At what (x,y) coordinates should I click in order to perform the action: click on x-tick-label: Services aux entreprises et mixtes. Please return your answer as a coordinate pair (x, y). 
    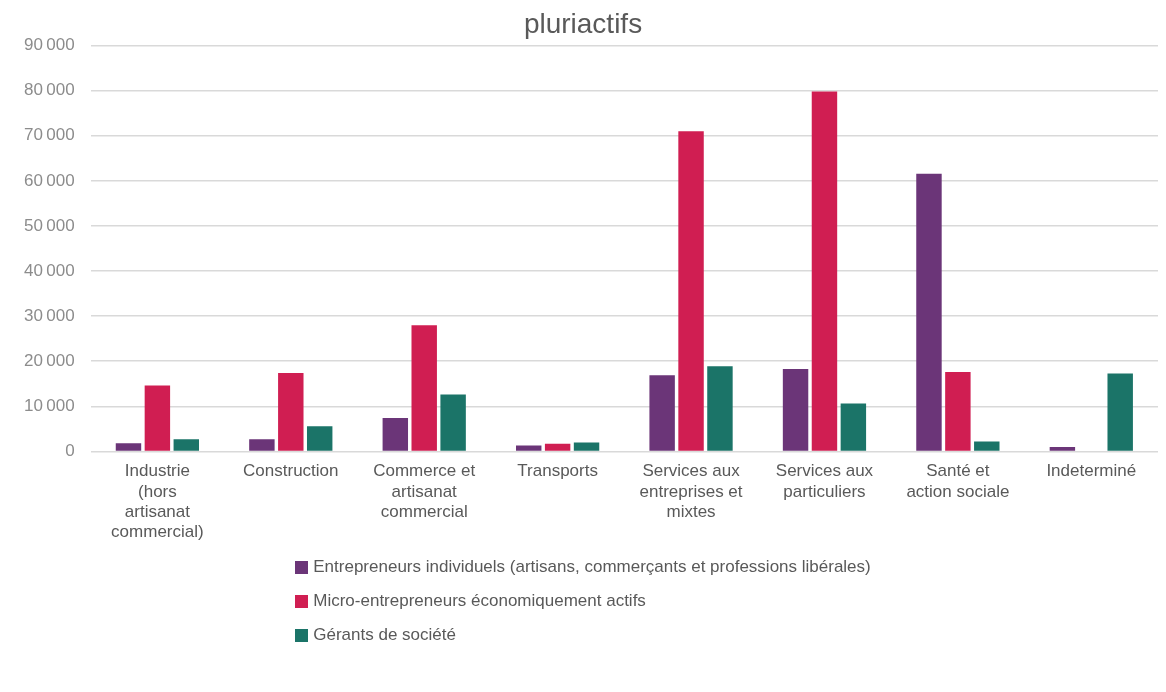
    Looking at the image, I should click on (691, 491).